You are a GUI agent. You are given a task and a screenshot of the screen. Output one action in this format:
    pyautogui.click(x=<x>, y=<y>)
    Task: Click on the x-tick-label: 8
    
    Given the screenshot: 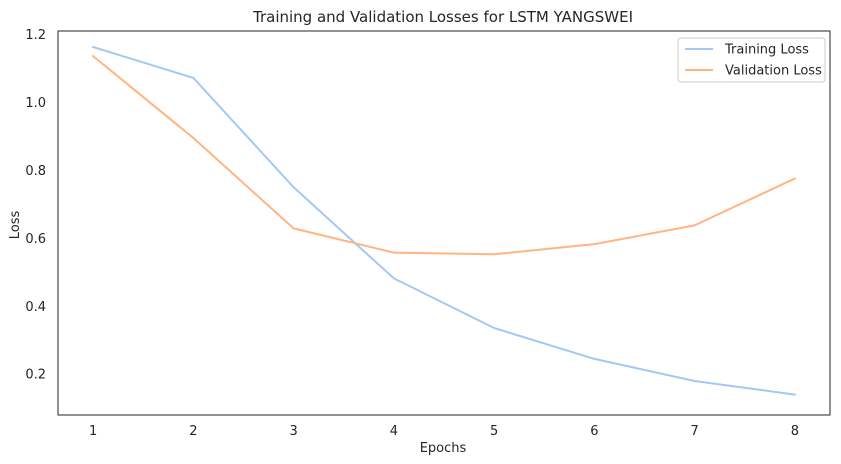 What is the action you would take?
    pyautogui.click(x=795, y=431)
    